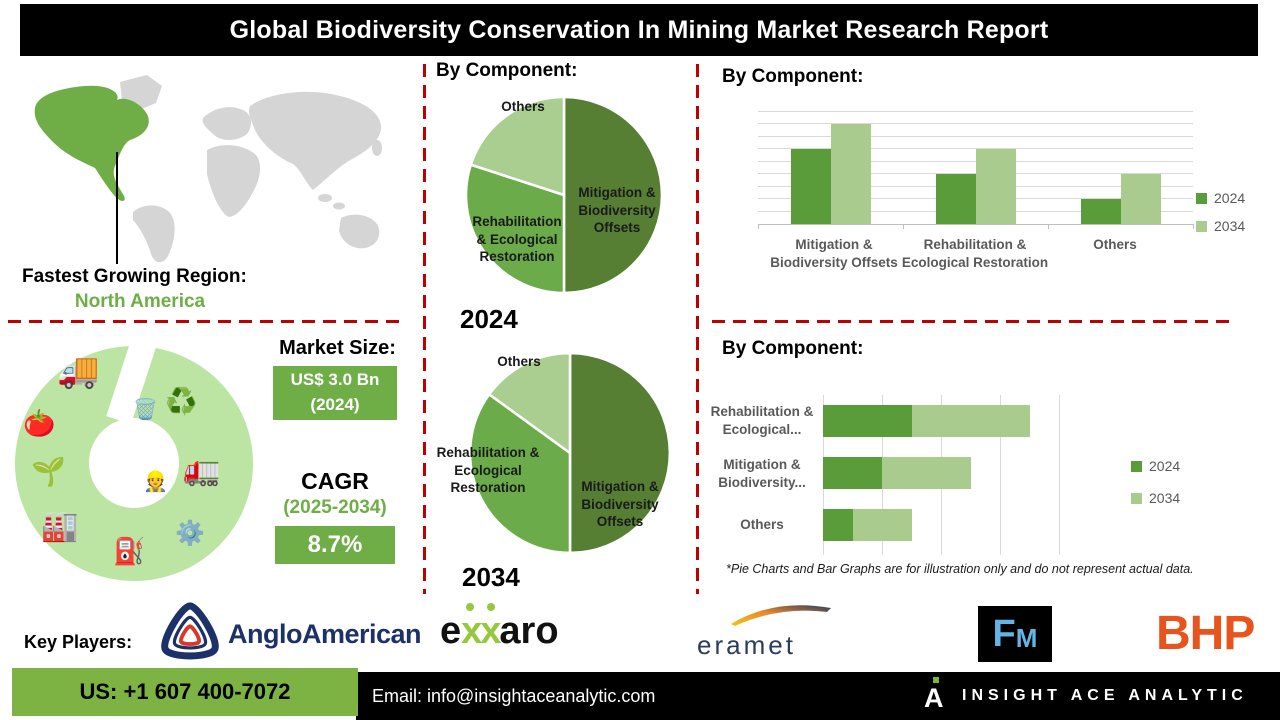  I want to click on exxaro-wordmark-post: aro, so click(529, 631).